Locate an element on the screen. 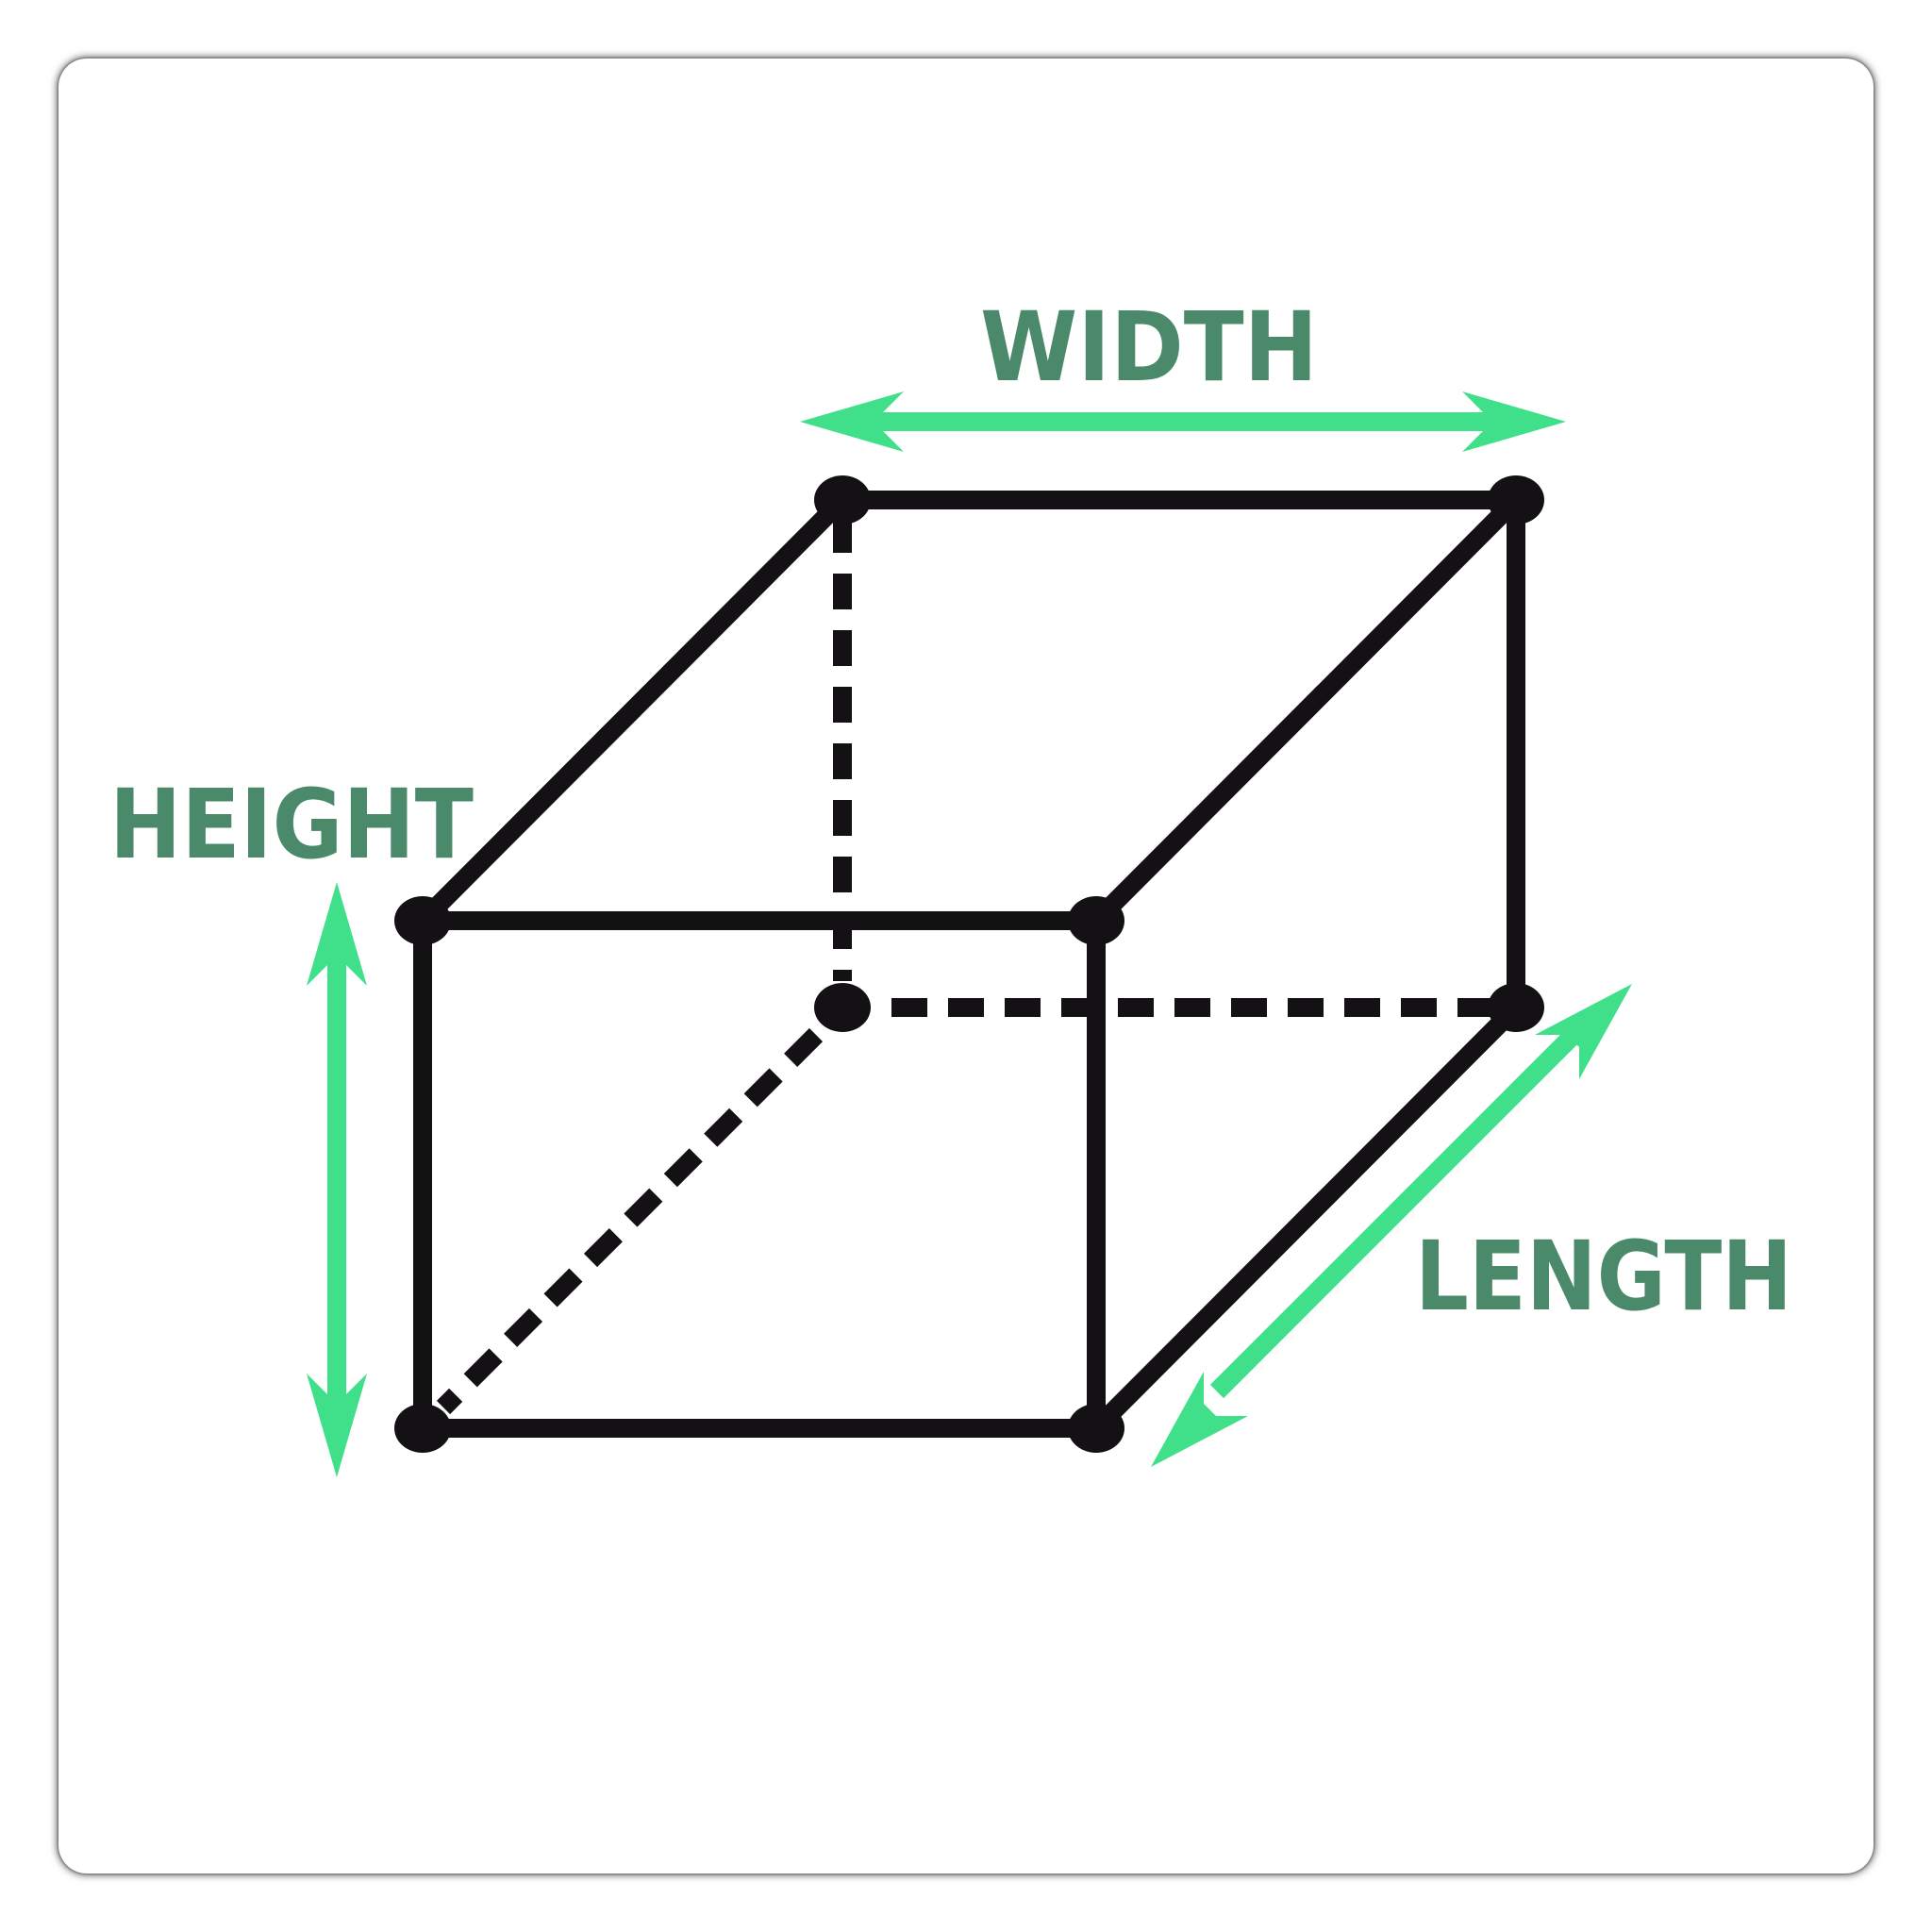 The height and width of the screenshot is (1932, 1932). vertex-back-top-right is located at coordinates (1516, 500).